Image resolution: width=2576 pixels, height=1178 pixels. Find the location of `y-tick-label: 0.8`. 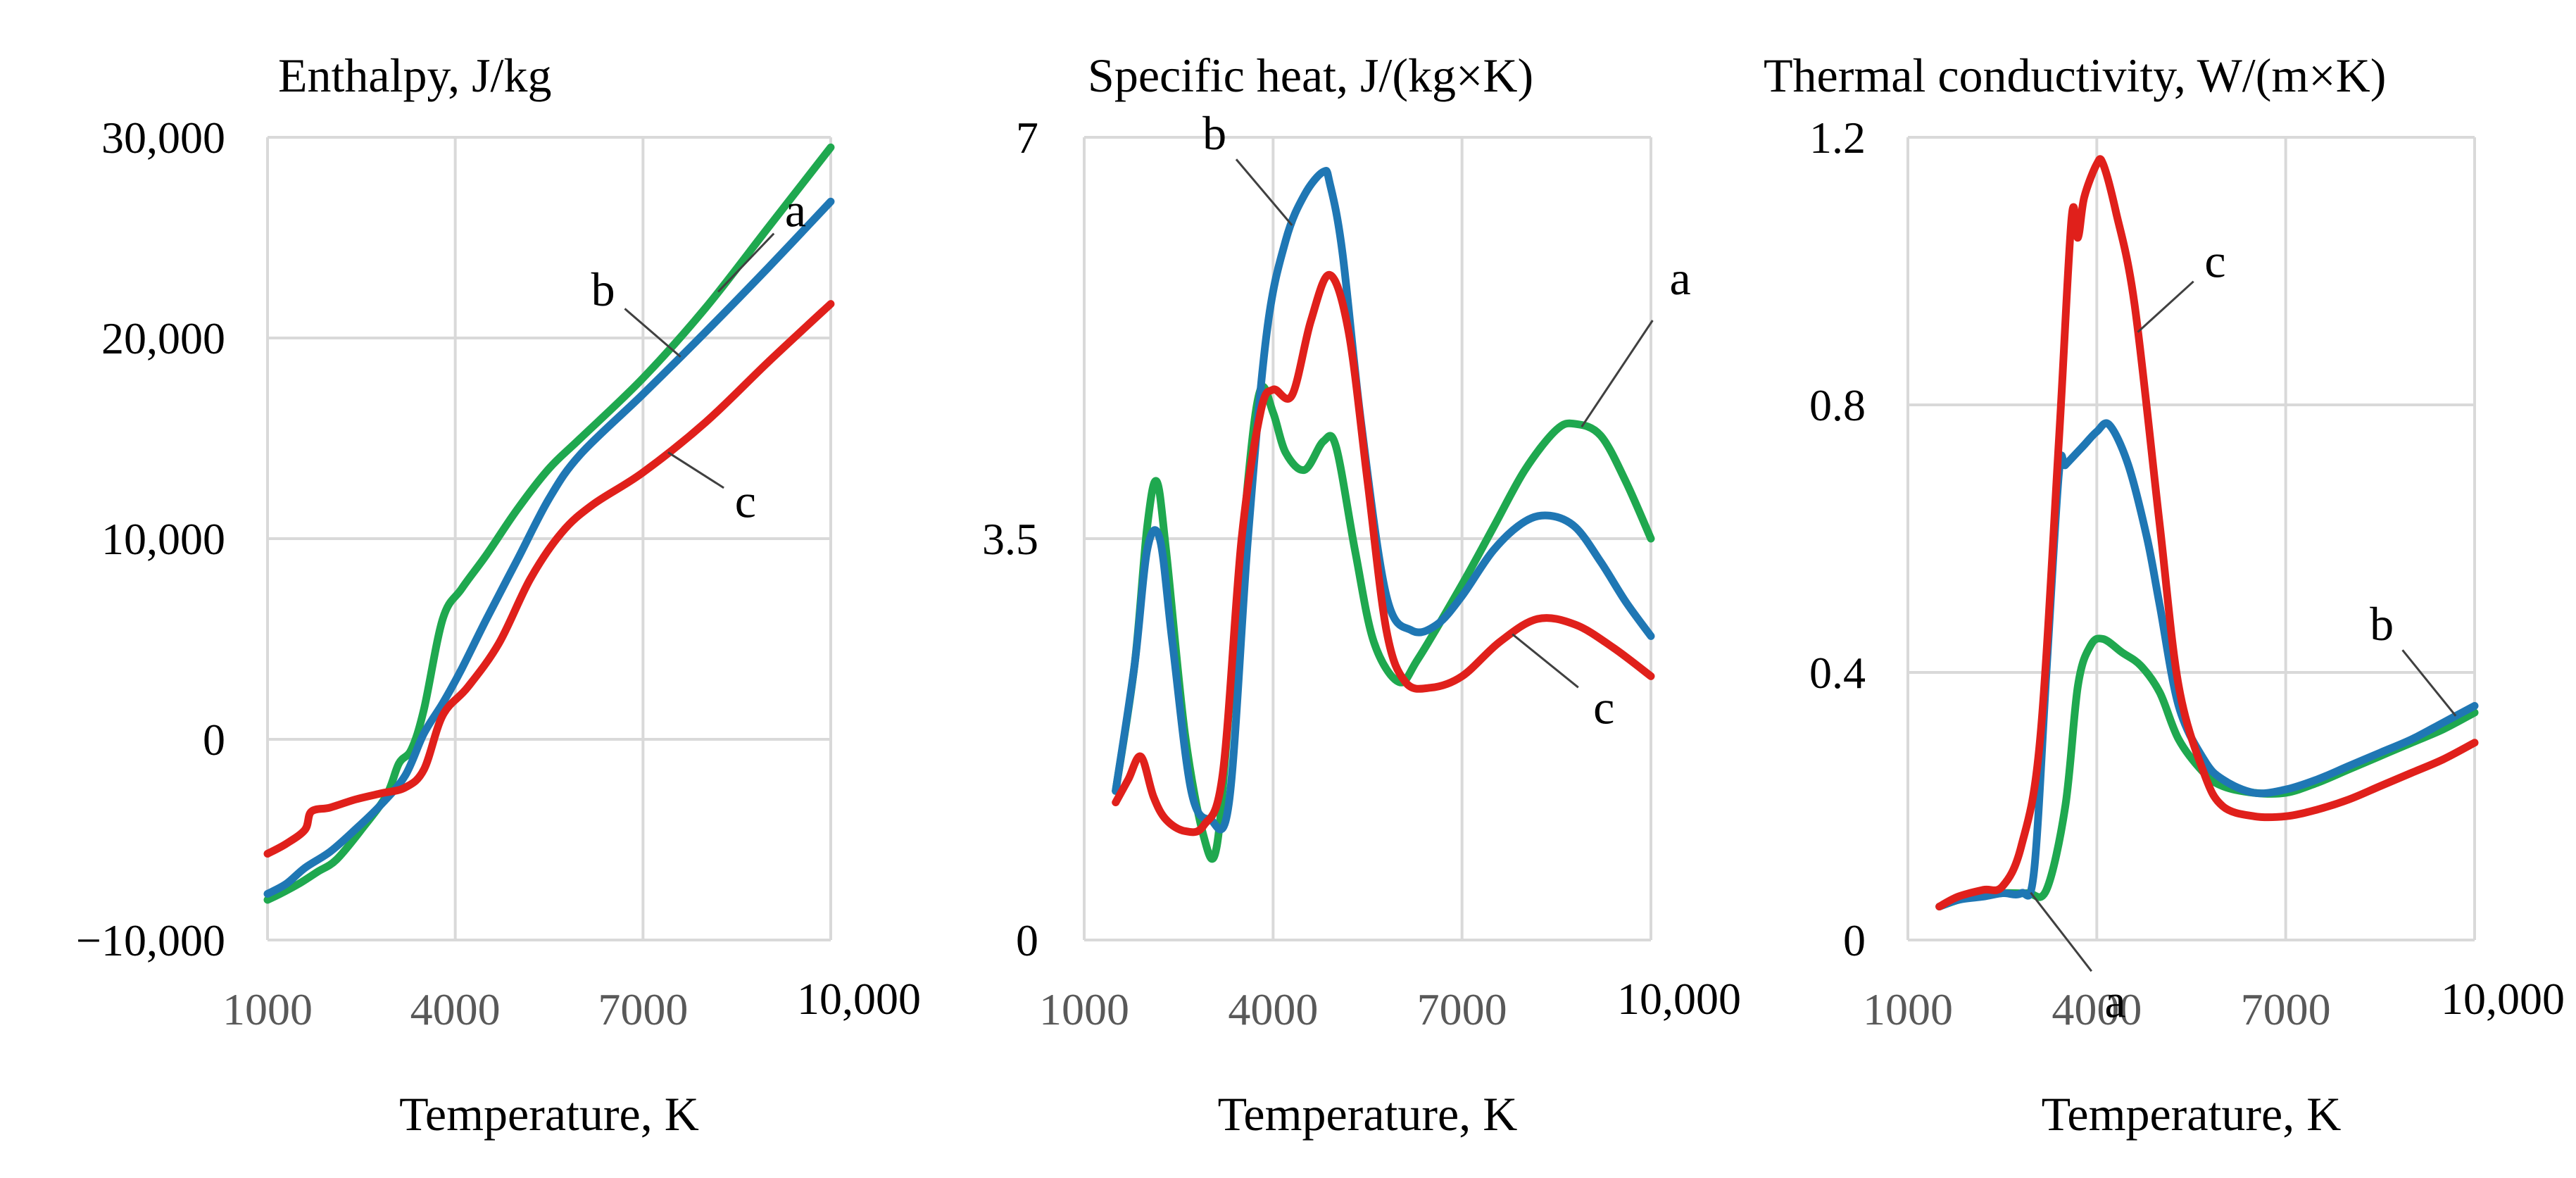

y-tick-label: 0.8 is located at coordinates (1837, 405).